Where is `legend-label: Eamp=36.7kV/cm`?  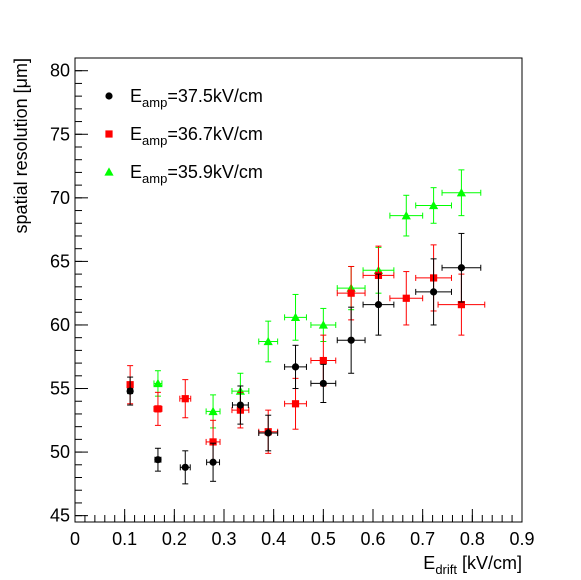 legend-label: Eamp=36.7kV/cm is located at coordinates (196, 136).